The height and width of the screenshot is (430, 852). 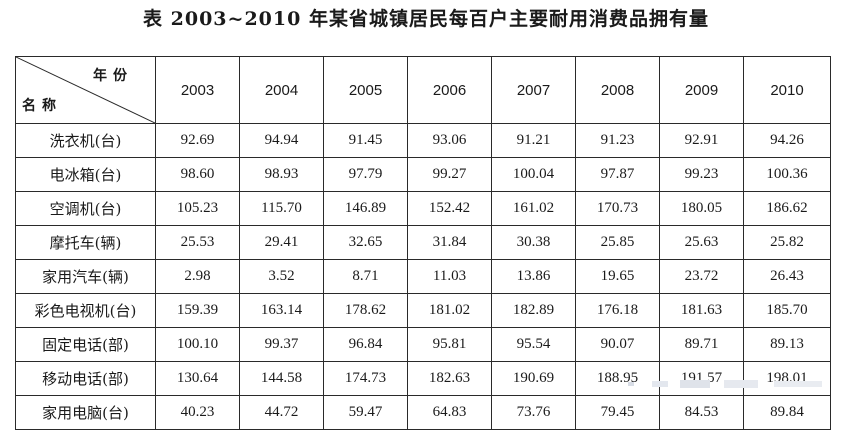 What do you see at coordinates (533, 310) in the screenshot?
I see `value-cell: 182.89` at bounding box center [533, 310].